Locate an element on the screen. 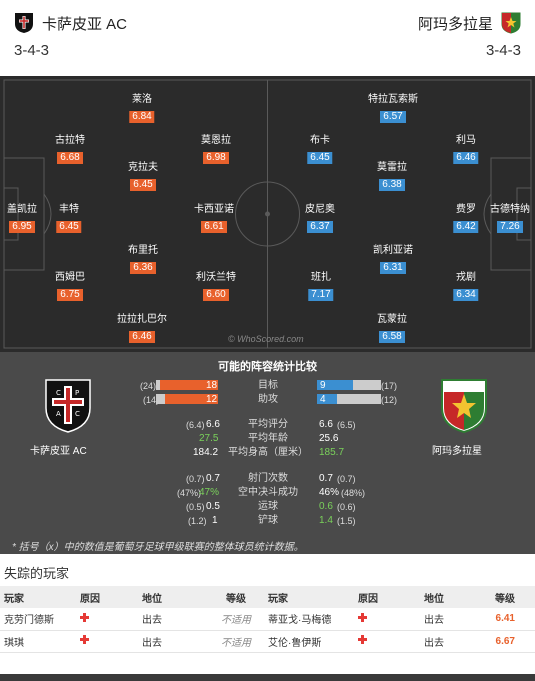 This screenshot has width=535, height=681. svg-text: A is located at coordinates (58, 414).